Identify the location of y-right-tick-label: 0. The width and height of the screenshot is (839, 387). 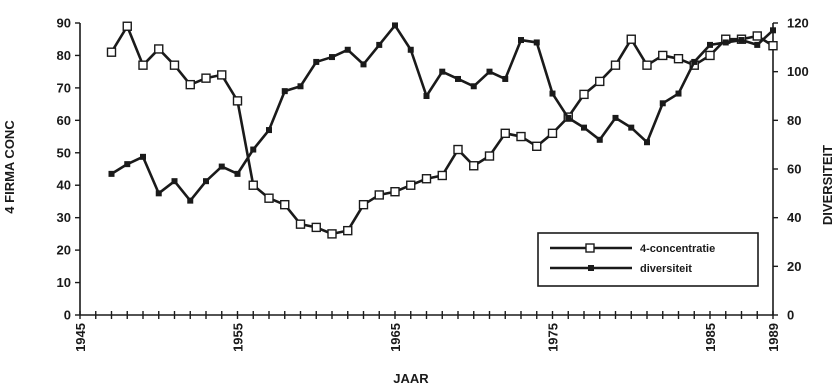
(790, 315).